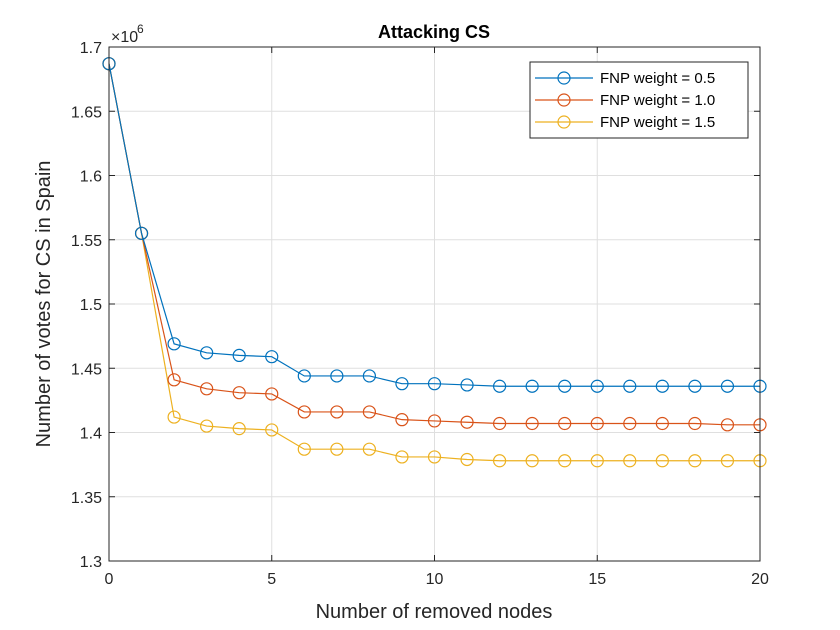 Image resolution: width=840 pixels, height=630 pixels. I want to click on y-multiplier-exponent: 6, so click(140, 29).